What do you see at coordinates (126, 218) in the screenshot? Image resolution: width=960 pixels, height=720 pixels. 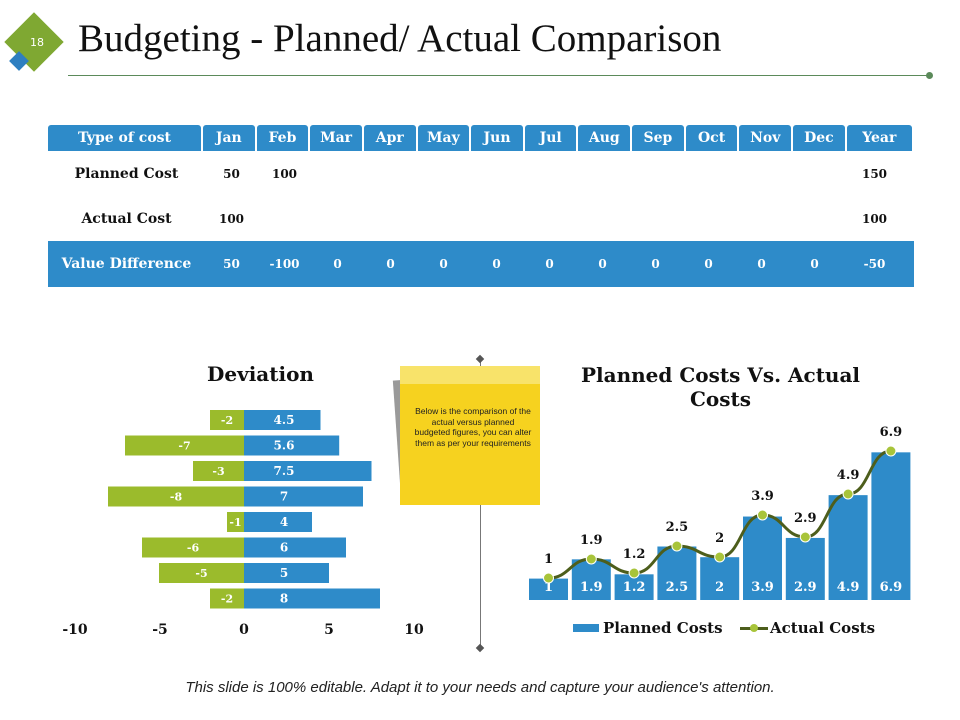 I see `row-label: Actual Cost` at bounding box center [126, 218].